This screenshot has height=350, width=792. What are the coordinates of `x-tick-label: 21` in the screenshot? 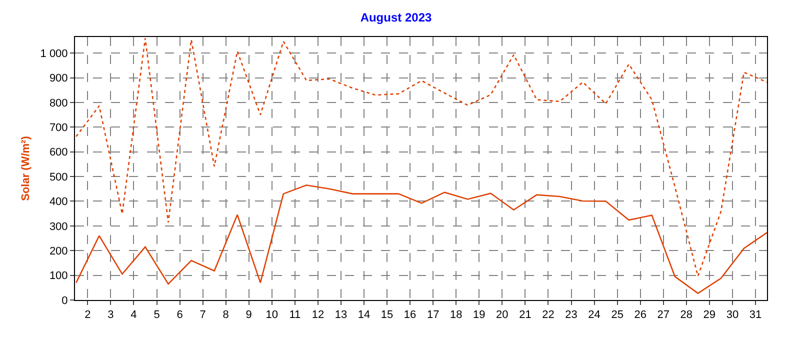 It's located at (525, 315).